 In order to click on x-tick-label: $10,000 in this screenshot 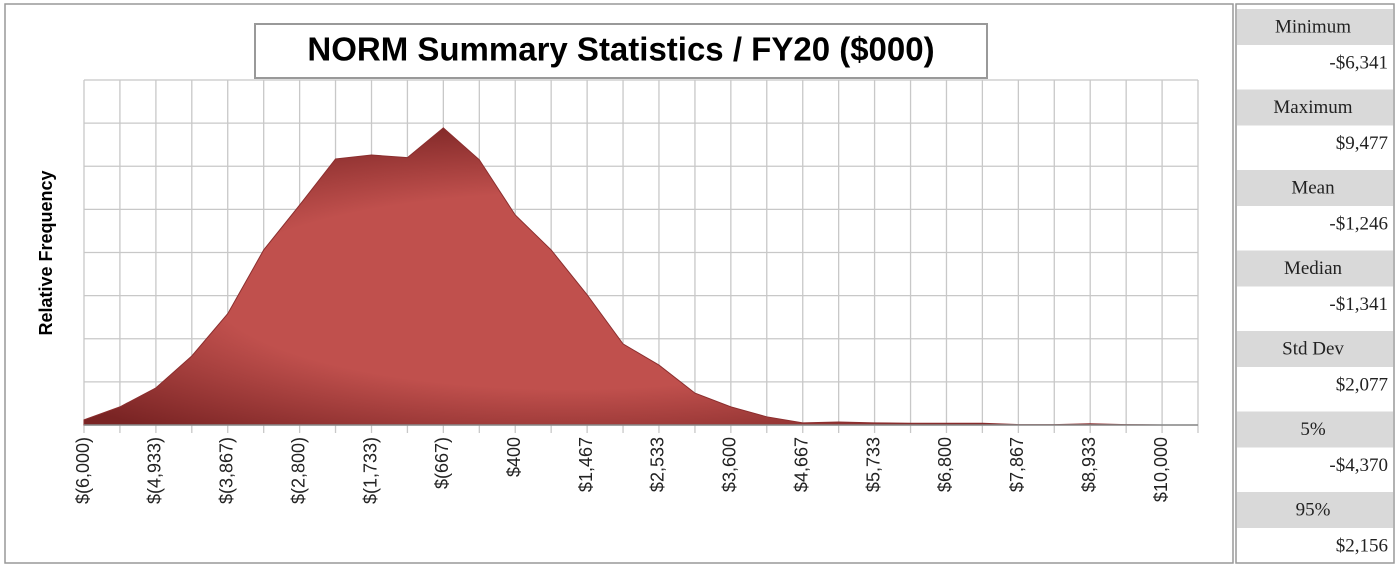, I will do `click(1161, 469)`.